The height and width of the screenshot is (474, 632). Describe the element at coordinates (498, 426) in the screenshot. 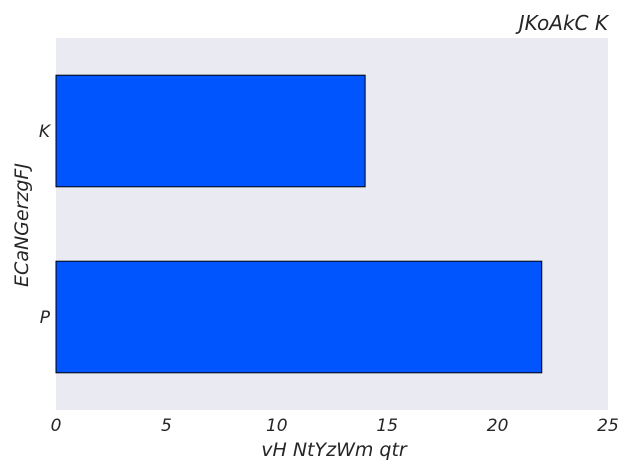

I see `x-tick-label: 20` at that location.